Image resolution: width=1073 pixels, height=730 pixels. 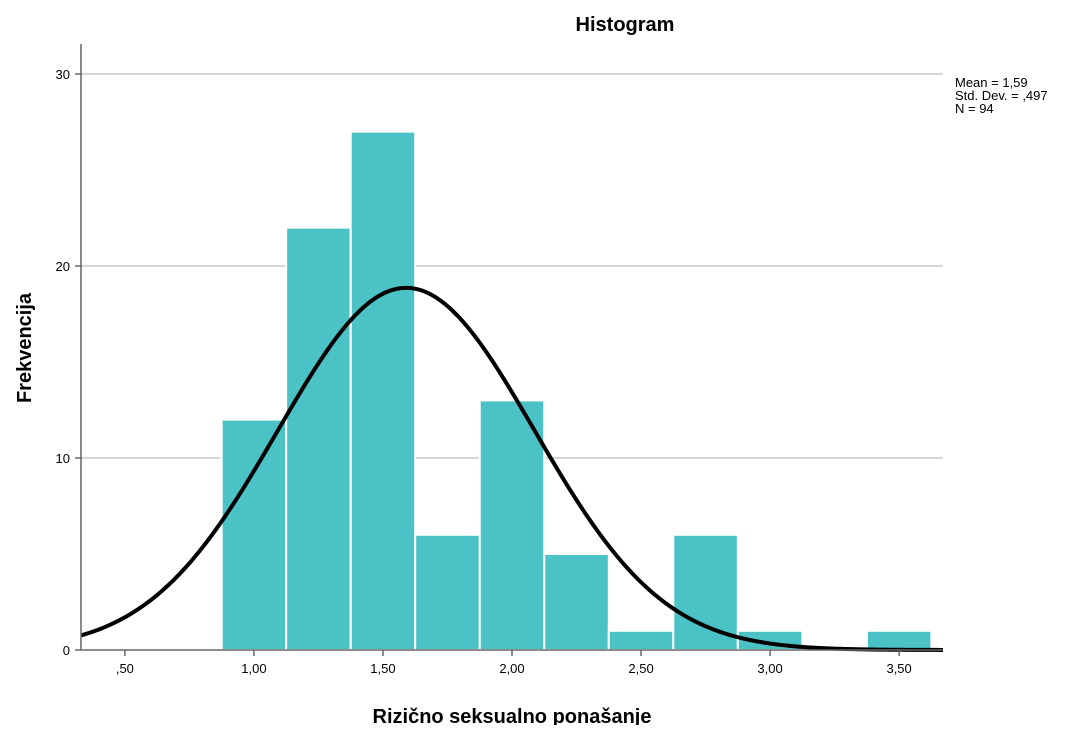 I want to click on x-tick-labels: ,50 1,00 1,50 2,00 2,50 3,00 3,50, so click(x=514, y=663).